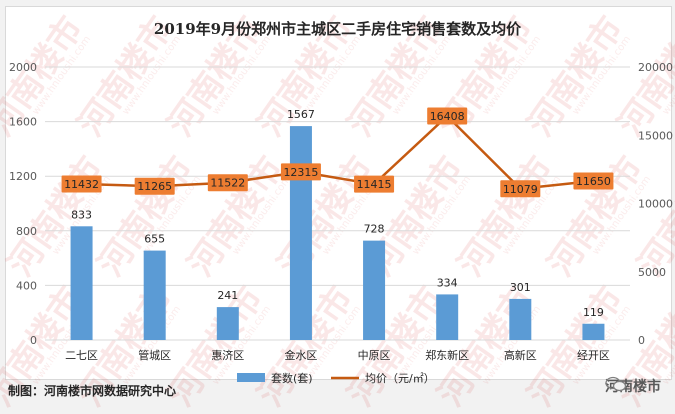 Image resolution: width=675 pixels, height=414 pixels. I want to click on chart-title: 2019年9月份郑州市主城区二手房住宅销售套数及均价, so click(337, 29).